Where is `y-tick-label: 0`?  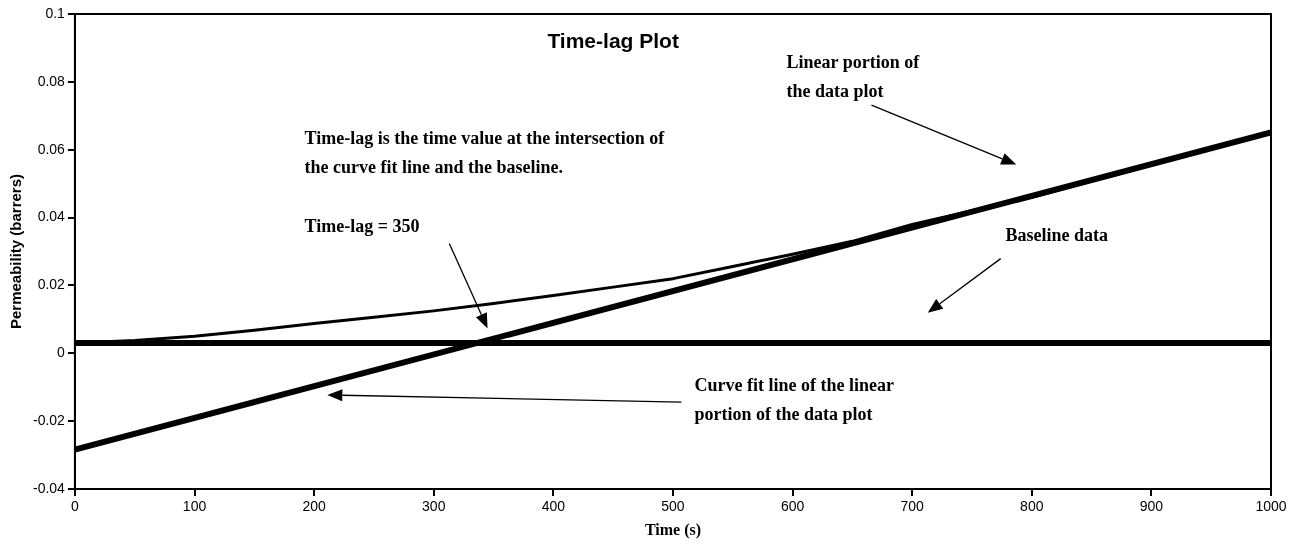
y-tick-label: 0 is located at coordinates (61, 352).